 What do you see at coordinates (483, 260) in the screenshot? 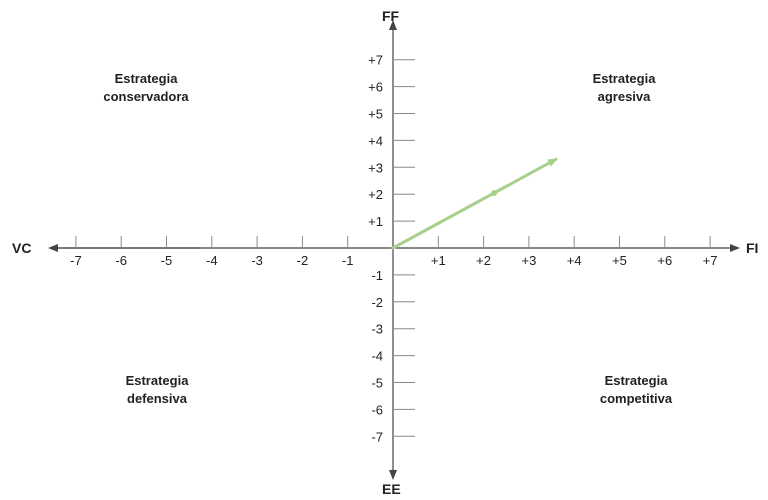
I see `x-tick-label: +2` at bounding box center [483, 260].